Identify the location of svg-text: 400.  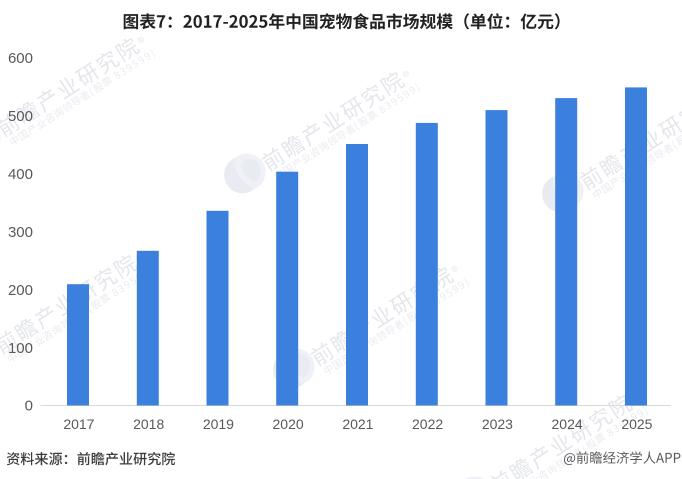
(20, 174).